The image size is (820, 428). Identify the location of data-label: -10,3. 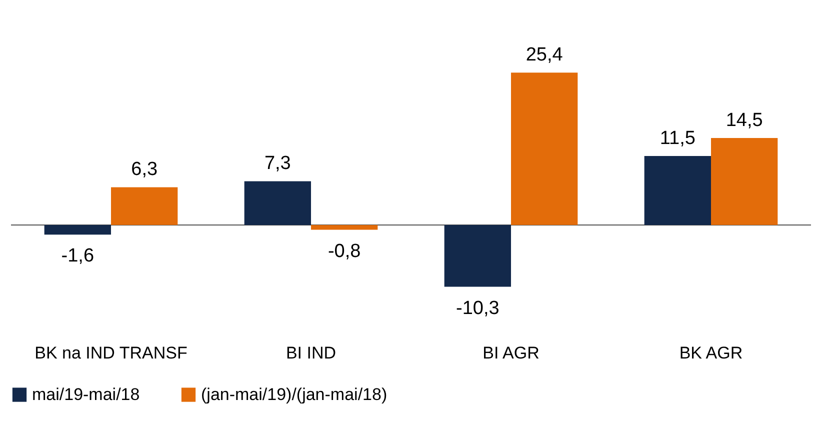
(478, 308).